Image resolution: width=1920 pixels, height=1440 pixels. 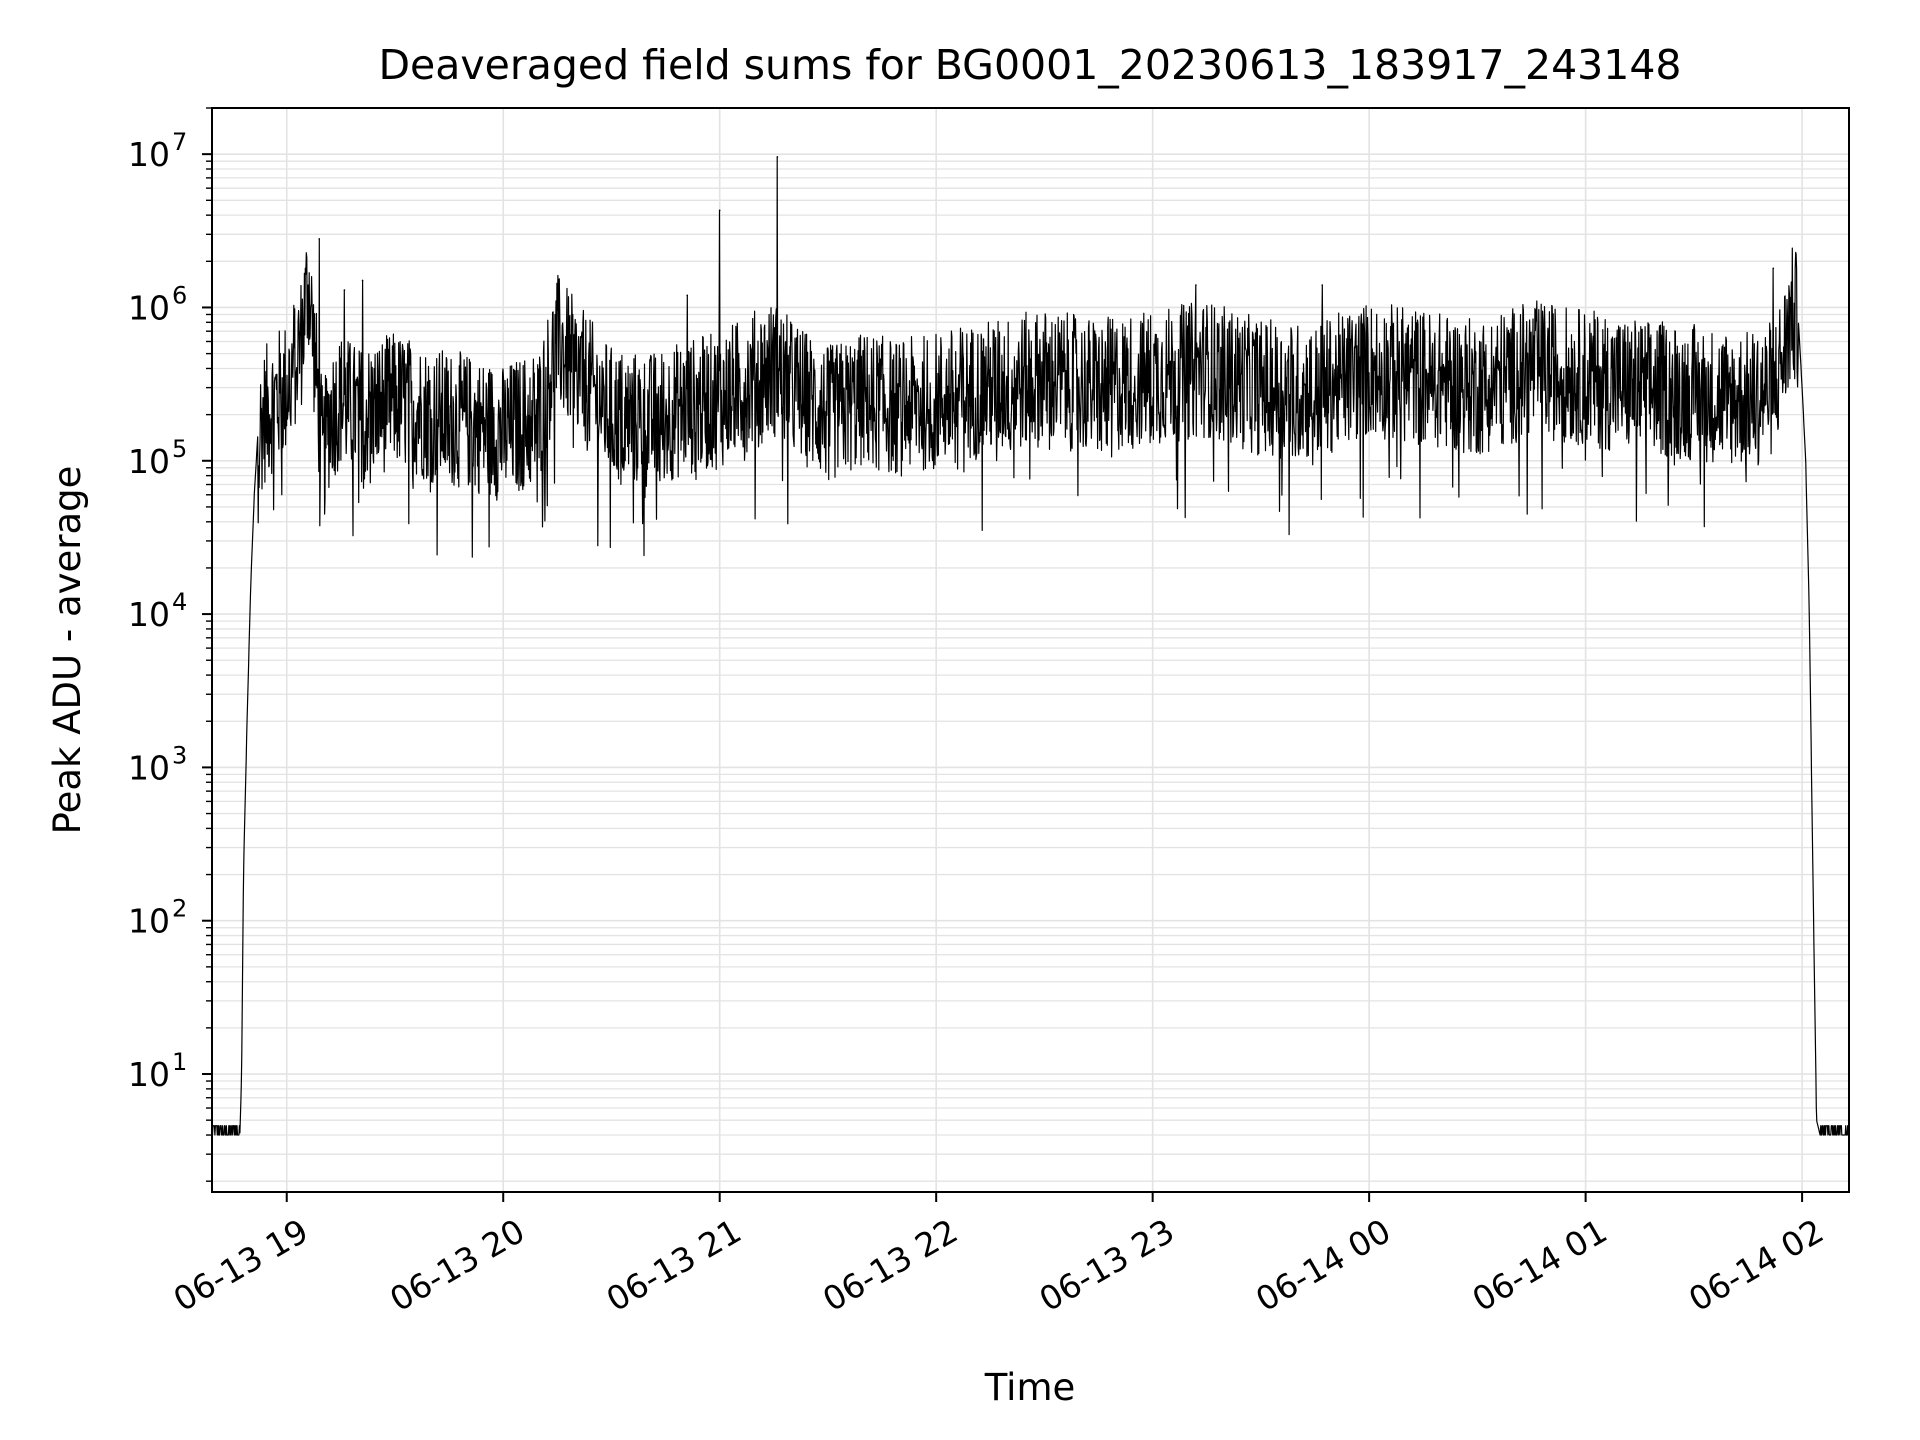 I want to click on y-tick-label: 10 6, so click(x=157, y=304).